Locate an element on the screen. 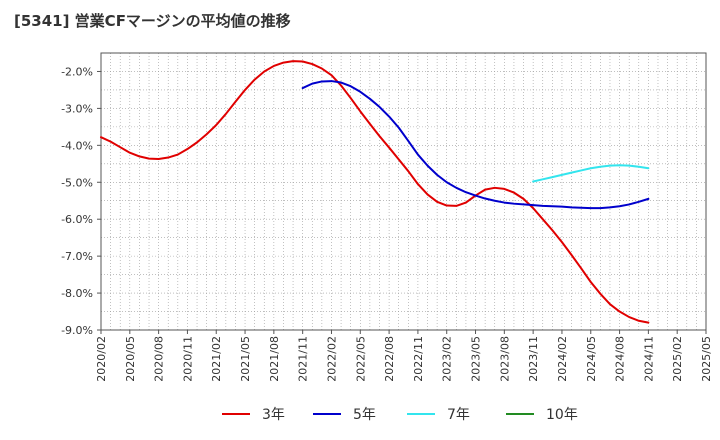 The image size is (720, 440). x-tick-label: 2022/08 is located at coordinates (389, 359).